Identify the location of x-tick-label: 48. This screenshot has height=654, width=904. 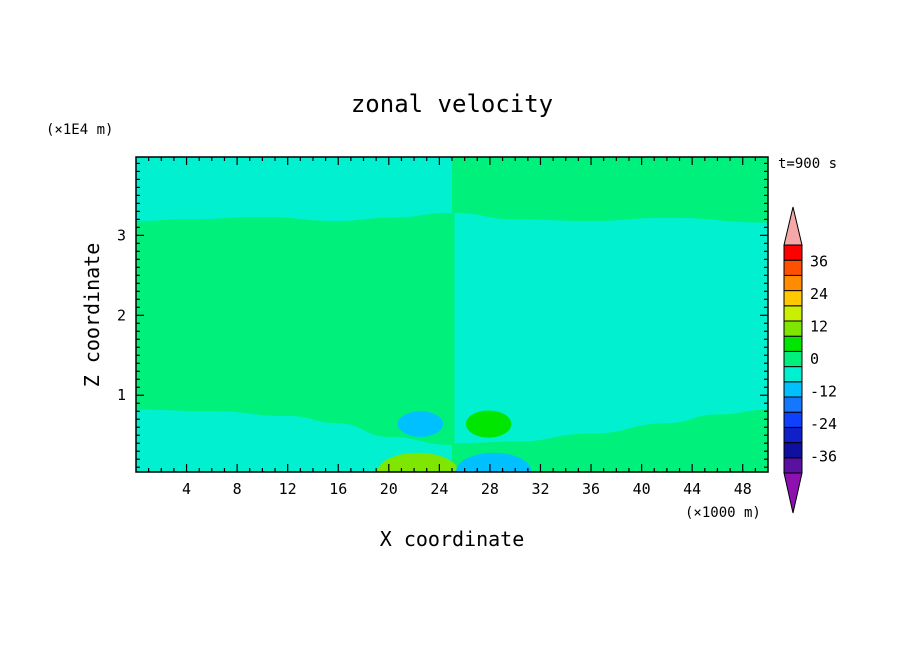
(743, 489).